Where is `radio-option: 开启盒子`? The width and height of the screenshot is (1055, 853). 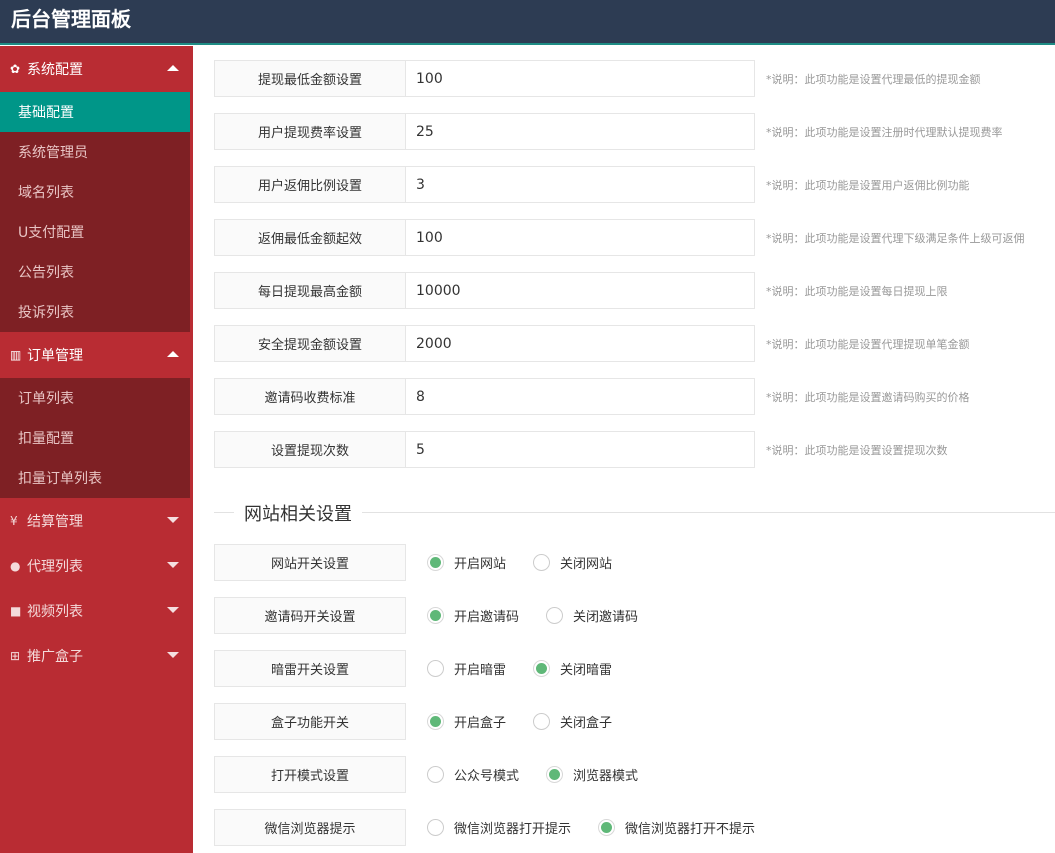
radio-option: 开启盒子 is located at coordinates (466, 721).